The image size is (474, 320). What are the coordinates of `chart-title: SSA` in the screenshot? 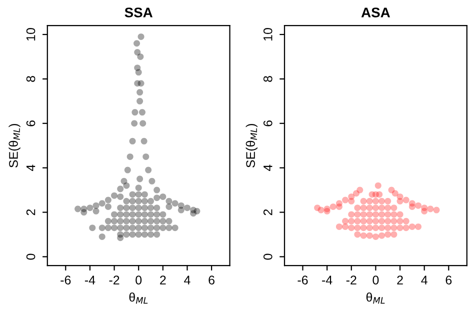 It's located at (138, 13).